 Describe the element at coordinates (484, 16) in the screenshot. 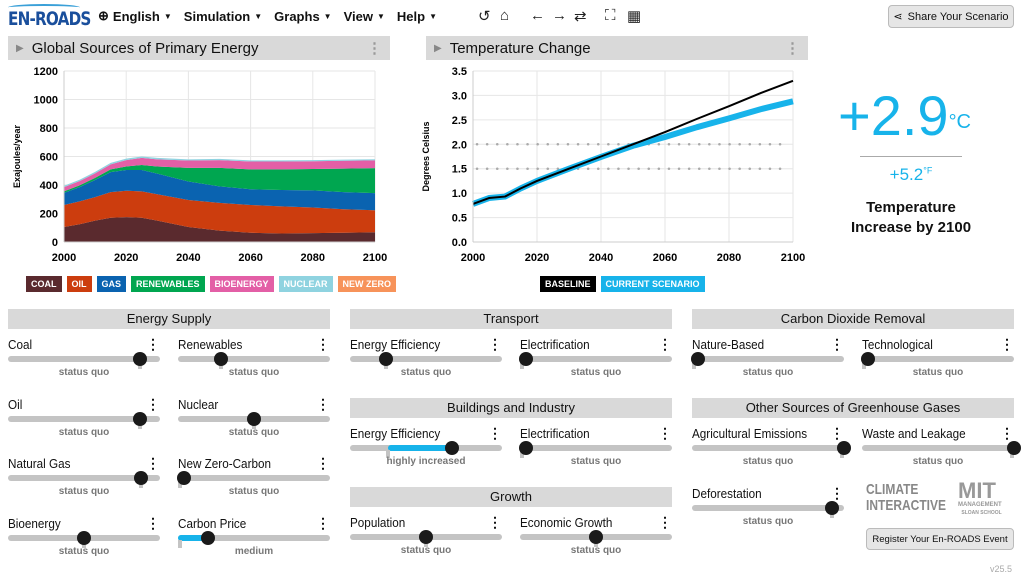

I see `undo-icon: ↺` at that location.